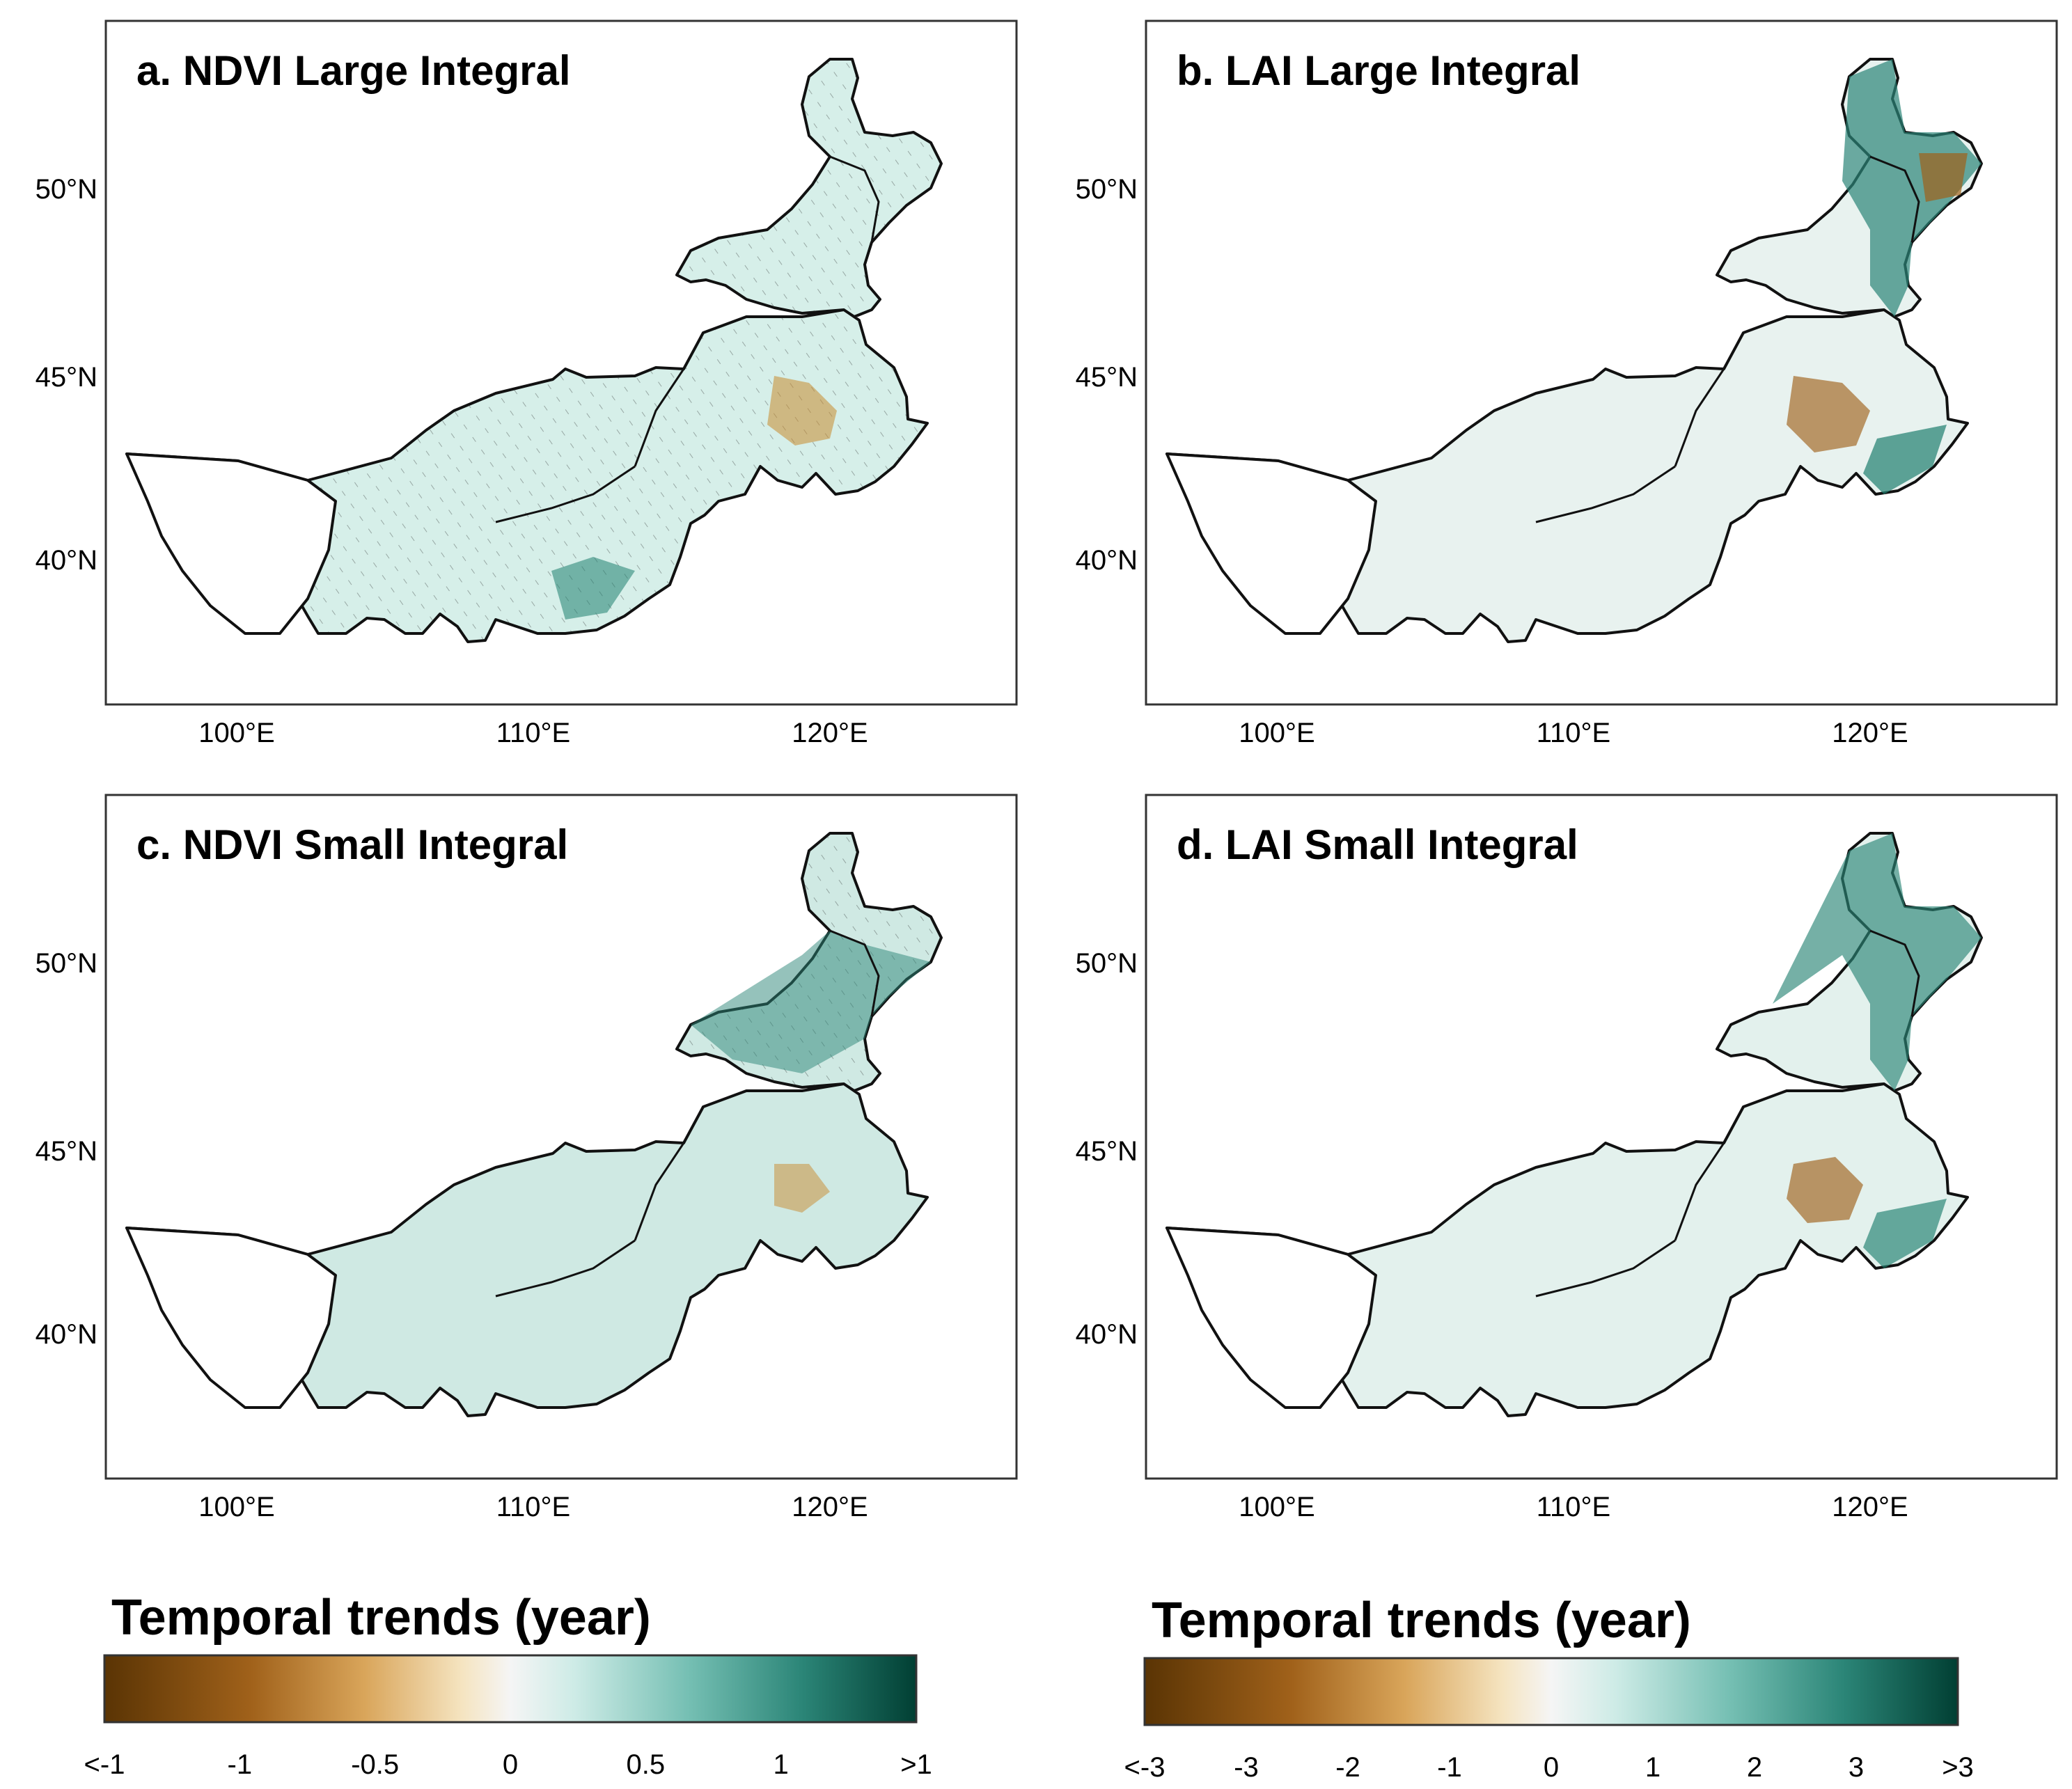 The width and height of the screenshot is (2072, 1789). I want to click on green-hotspot, so click(593, 588).